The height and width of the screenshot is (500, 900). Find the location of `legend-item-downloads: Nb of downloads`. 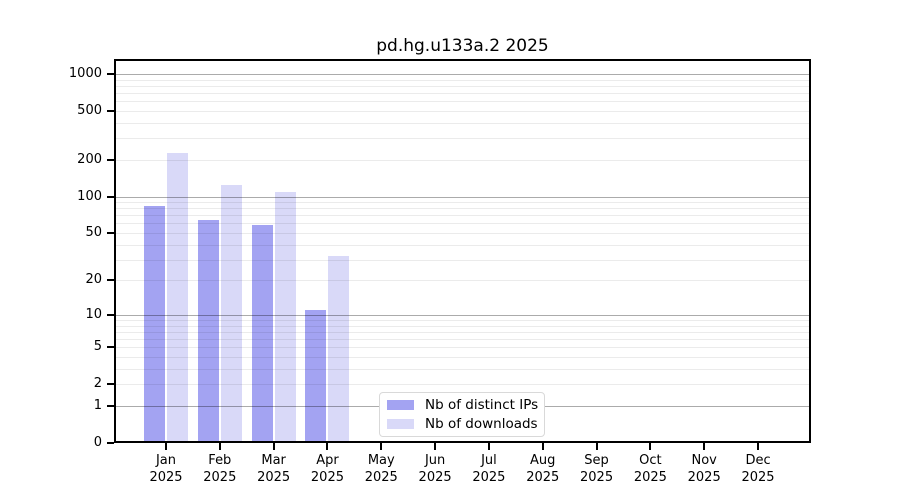

legend-item-downloads: Nb of downloads is located at coordinates (465, 424).